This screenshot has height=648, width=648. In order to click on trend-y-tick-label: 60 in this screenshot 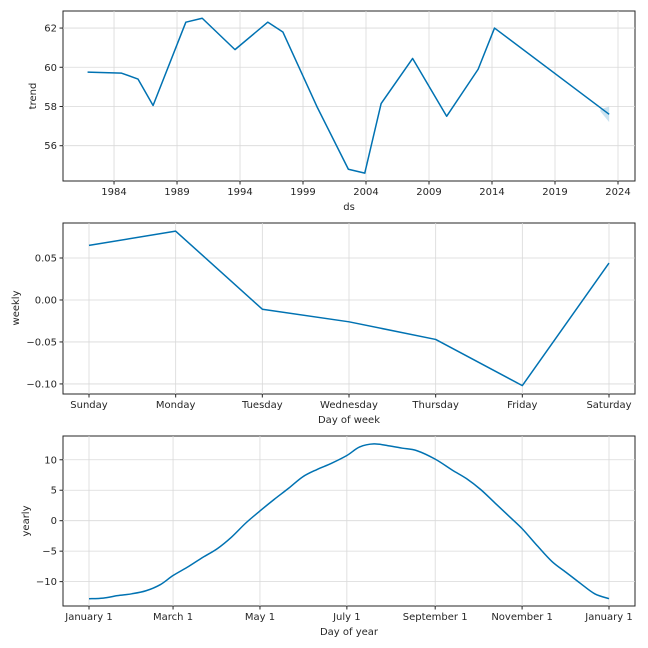, I will do `click(50, 68)`.